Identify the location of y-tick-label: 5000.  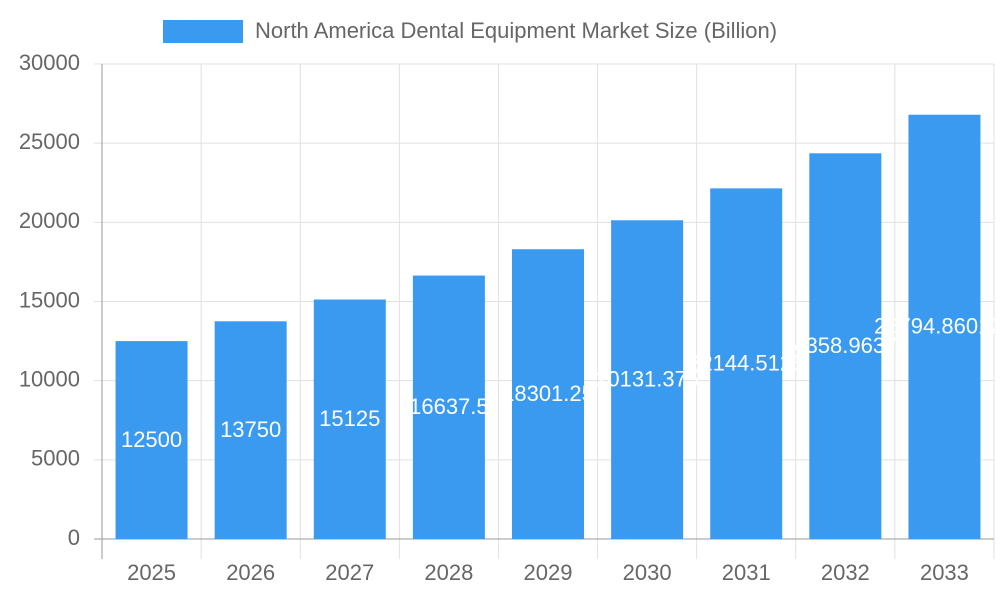
(55, 458).